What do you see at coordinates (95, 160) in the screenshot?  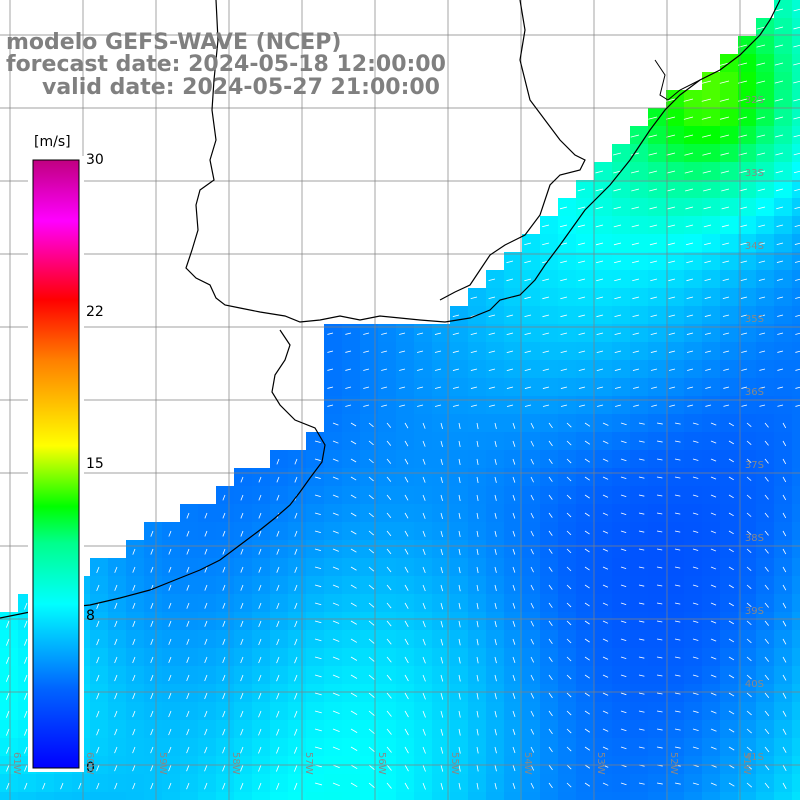 I see `colorbar-tick-label: 30` at bounding box center [95, 160].